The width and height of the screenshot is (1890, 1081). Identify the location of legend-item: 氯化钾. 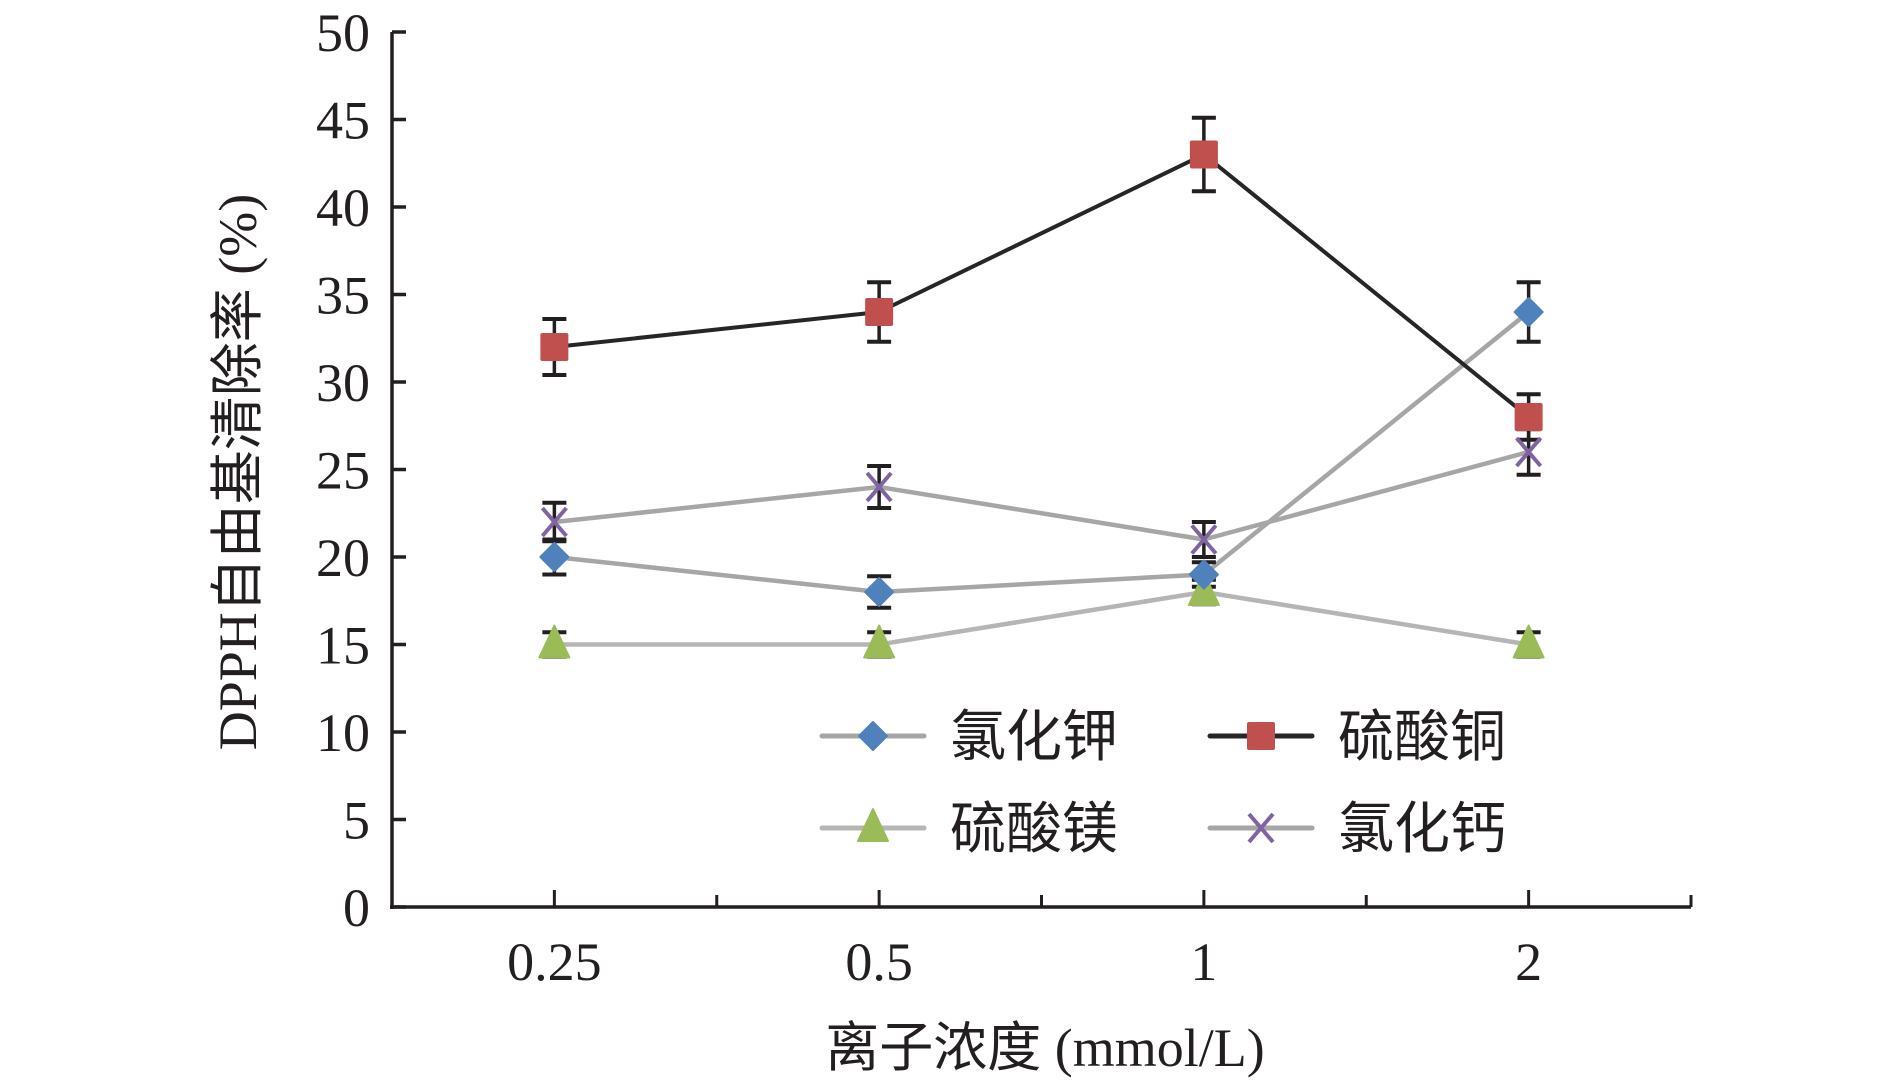
(968, 738).